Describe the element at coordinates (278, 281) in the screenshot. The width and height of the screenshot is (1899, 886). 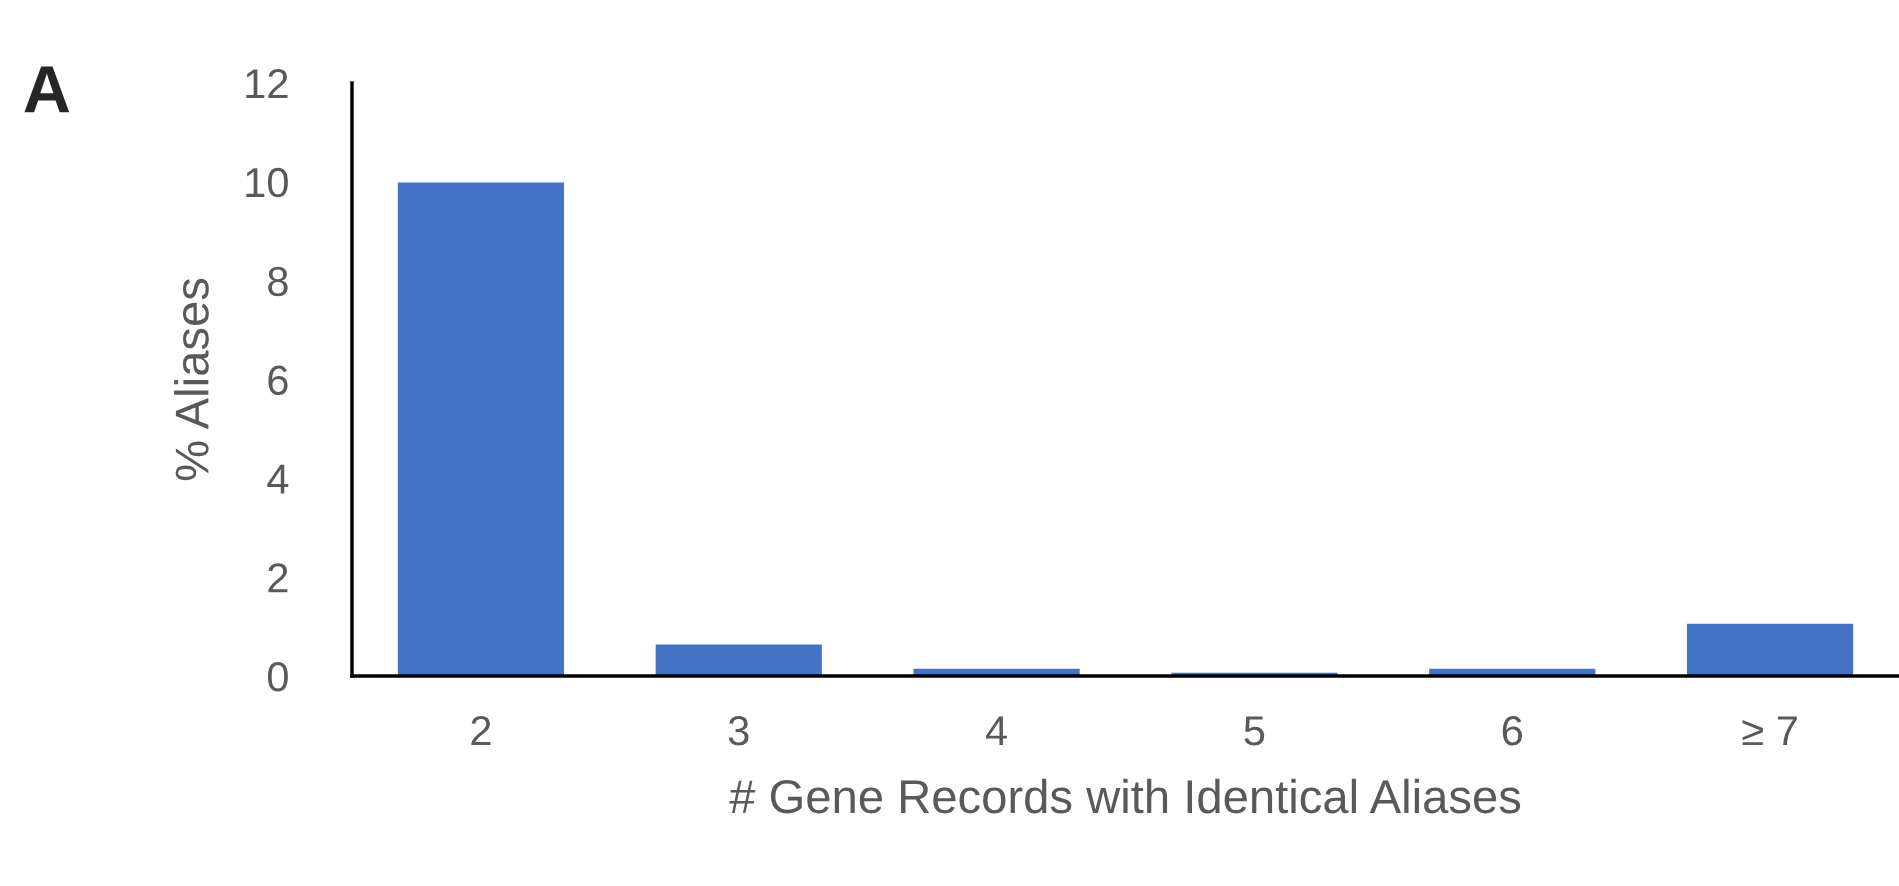
I see `y-tick-label: 8` at that location.